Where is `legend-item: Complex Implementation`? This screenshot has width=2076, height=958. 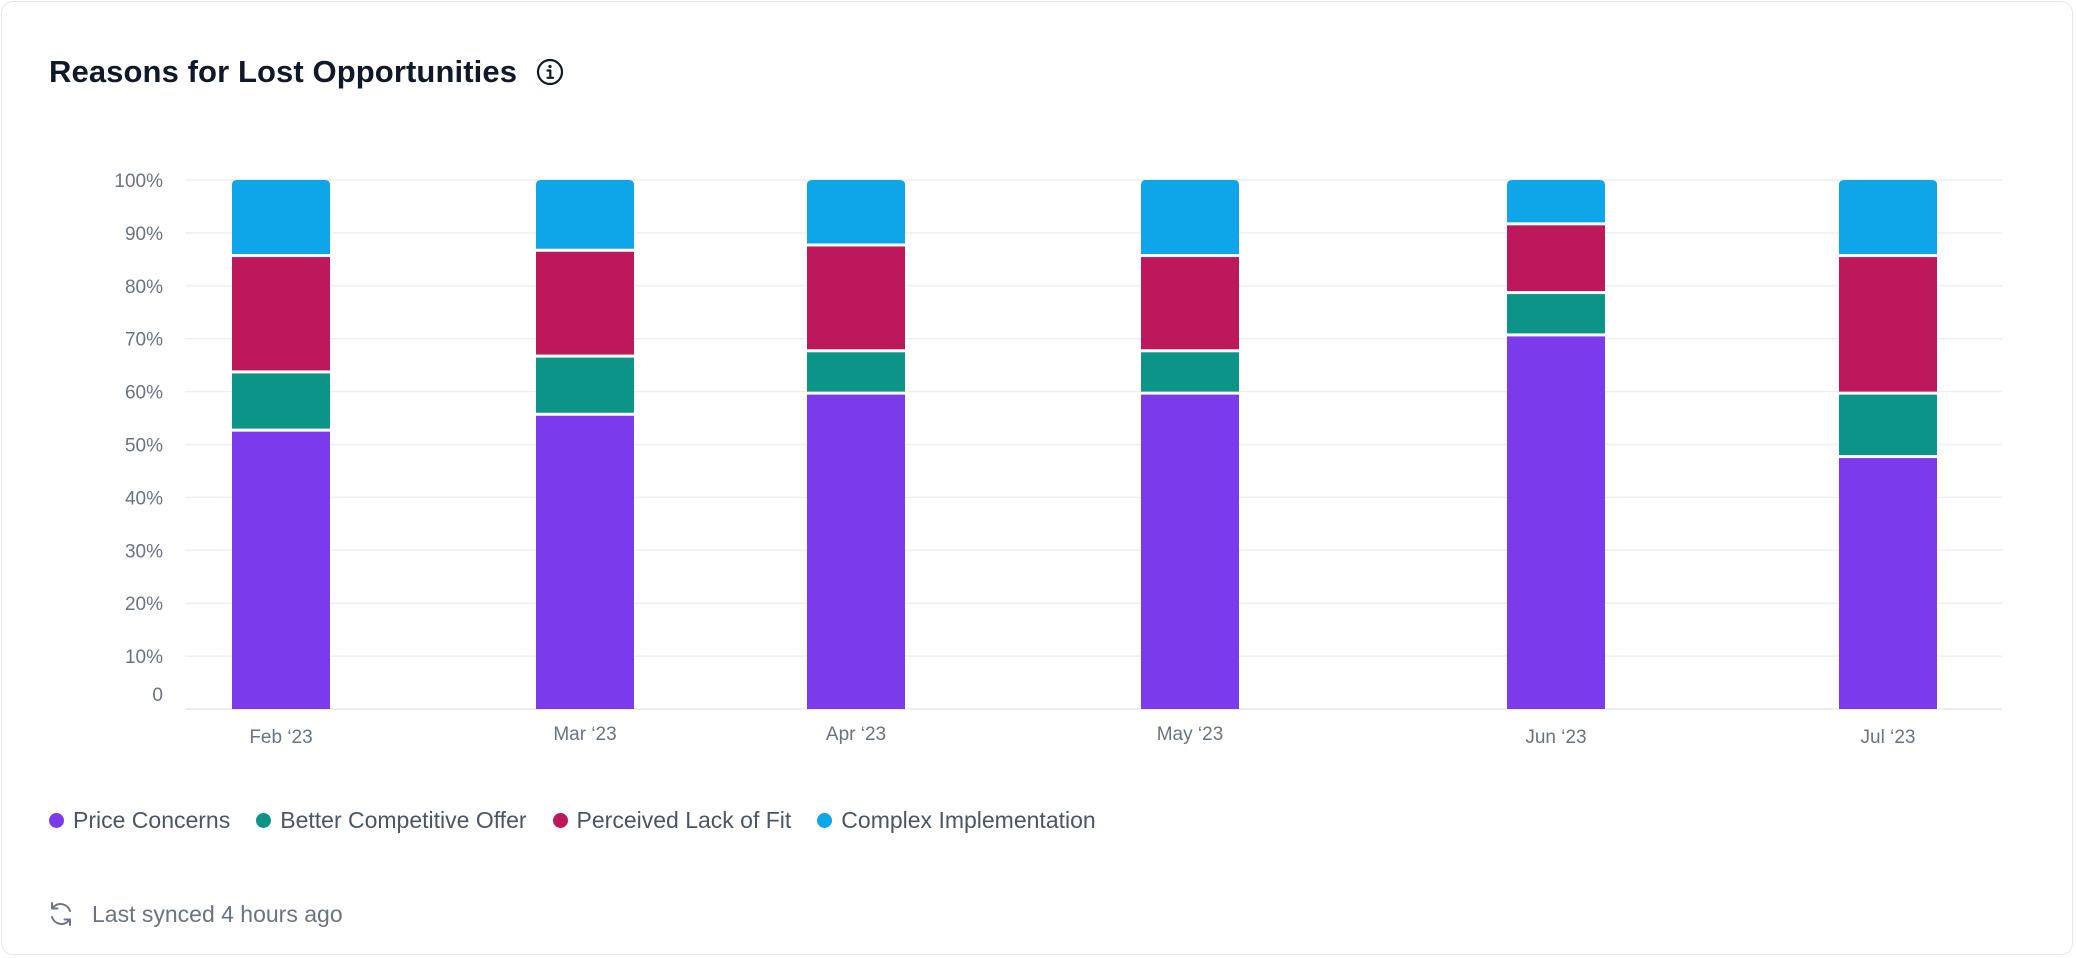 legend-item: Complex Implementation is located at coordinates (956, 820).